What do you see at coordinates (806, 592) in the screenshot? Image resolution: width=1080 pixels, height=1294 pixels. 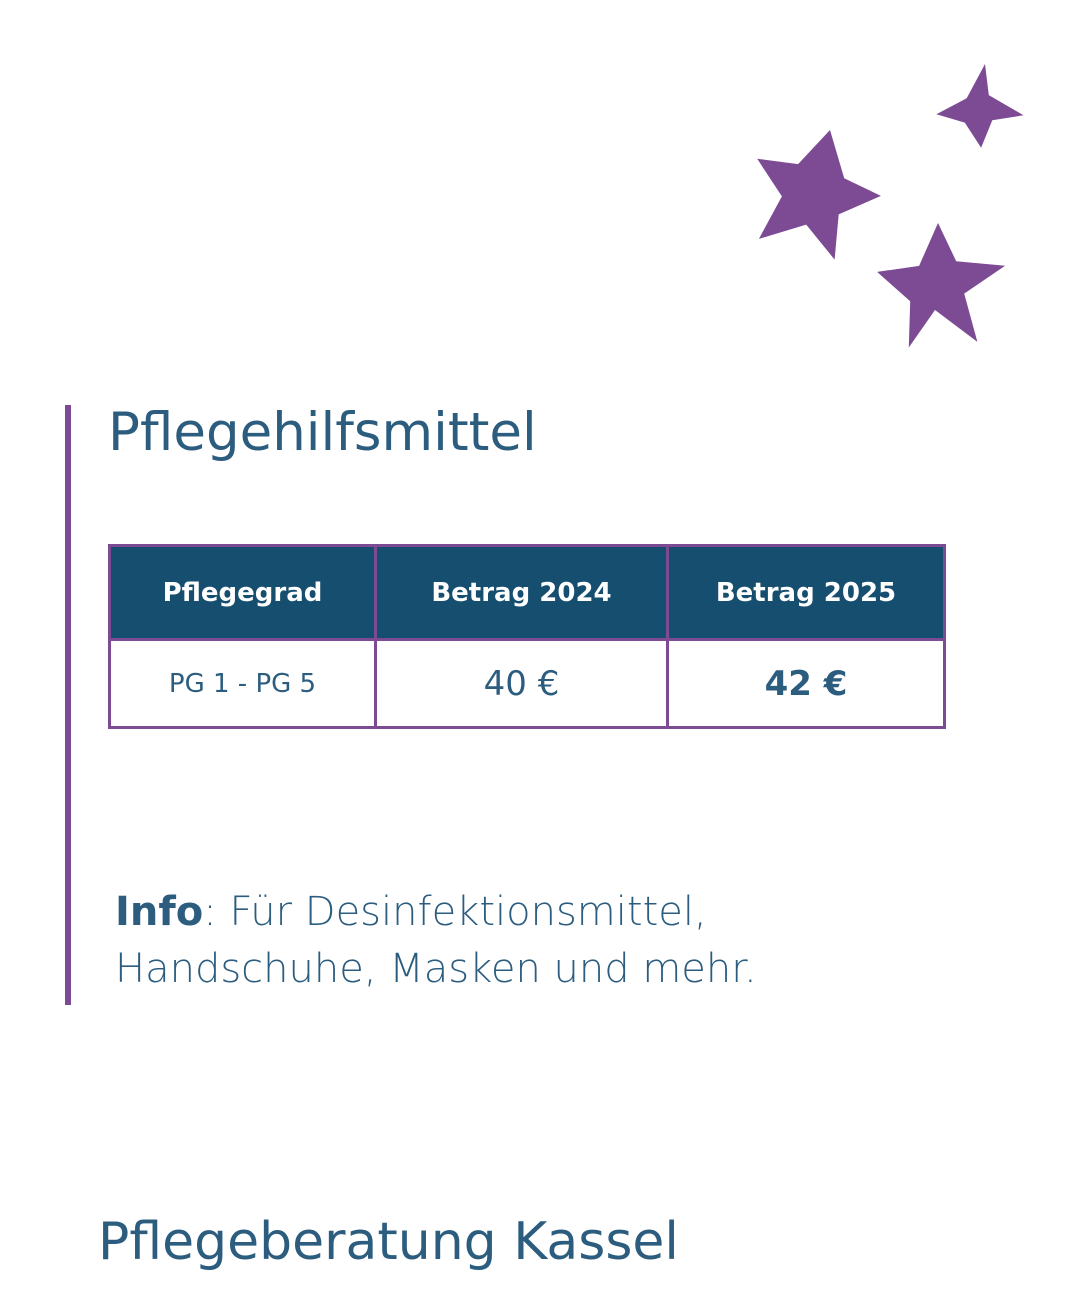 I see `column-header-betrag-2025: Betrag 2025` at bounding box center [806, 592].